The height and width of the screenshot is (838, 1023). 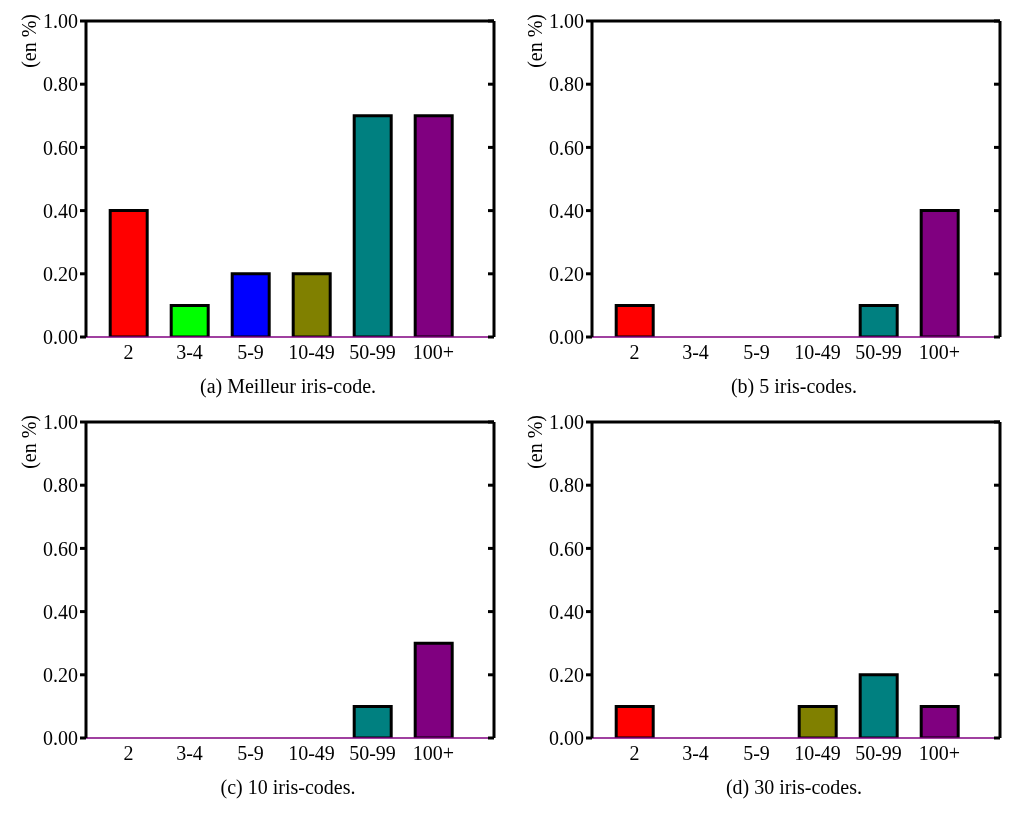 I want to click on text: (b) 5 iris-codes., so click(x=794, y=387).